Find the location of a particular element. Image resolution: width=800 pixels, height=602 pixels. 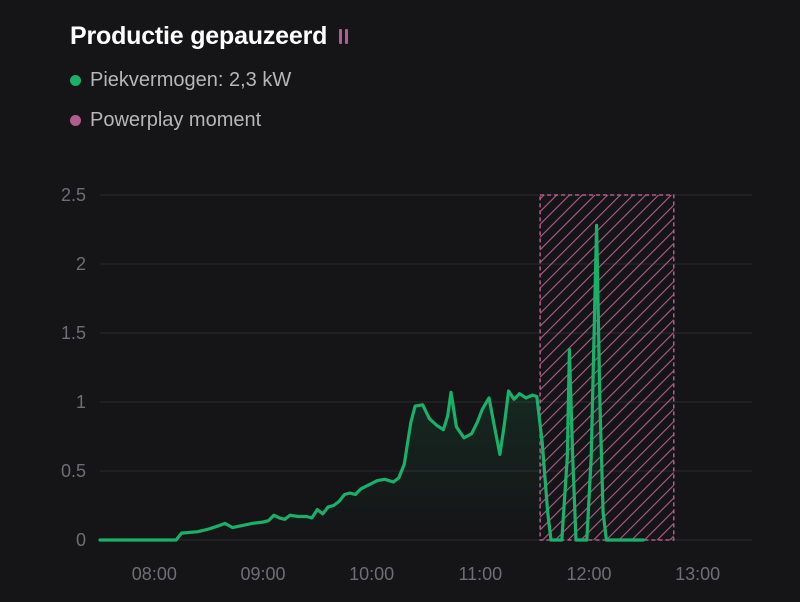

y-tick-label: 2.5 is located at coordinates (73, 195).